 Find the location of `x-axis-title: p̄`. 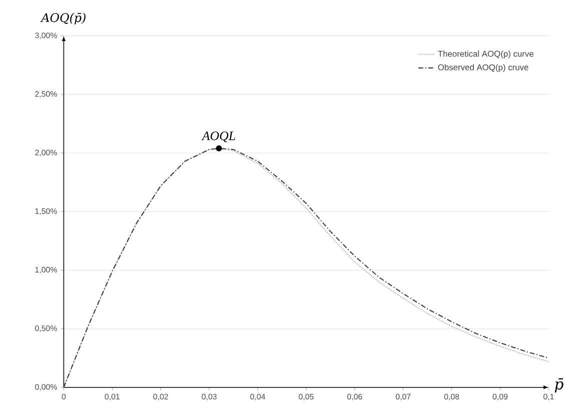

x-axis-title: p̄ is located at coordinates (559, 385).